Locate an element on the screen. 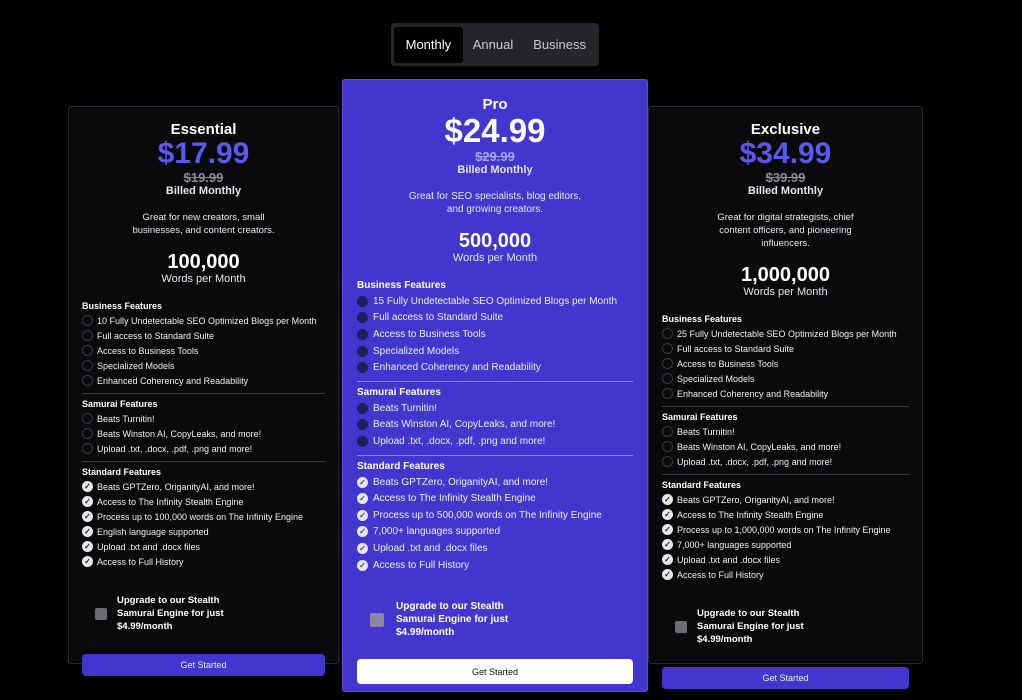  feature-item: ✓ Beats GPTZero, OriganityAI, and more! is located at coordinates (495, 482).